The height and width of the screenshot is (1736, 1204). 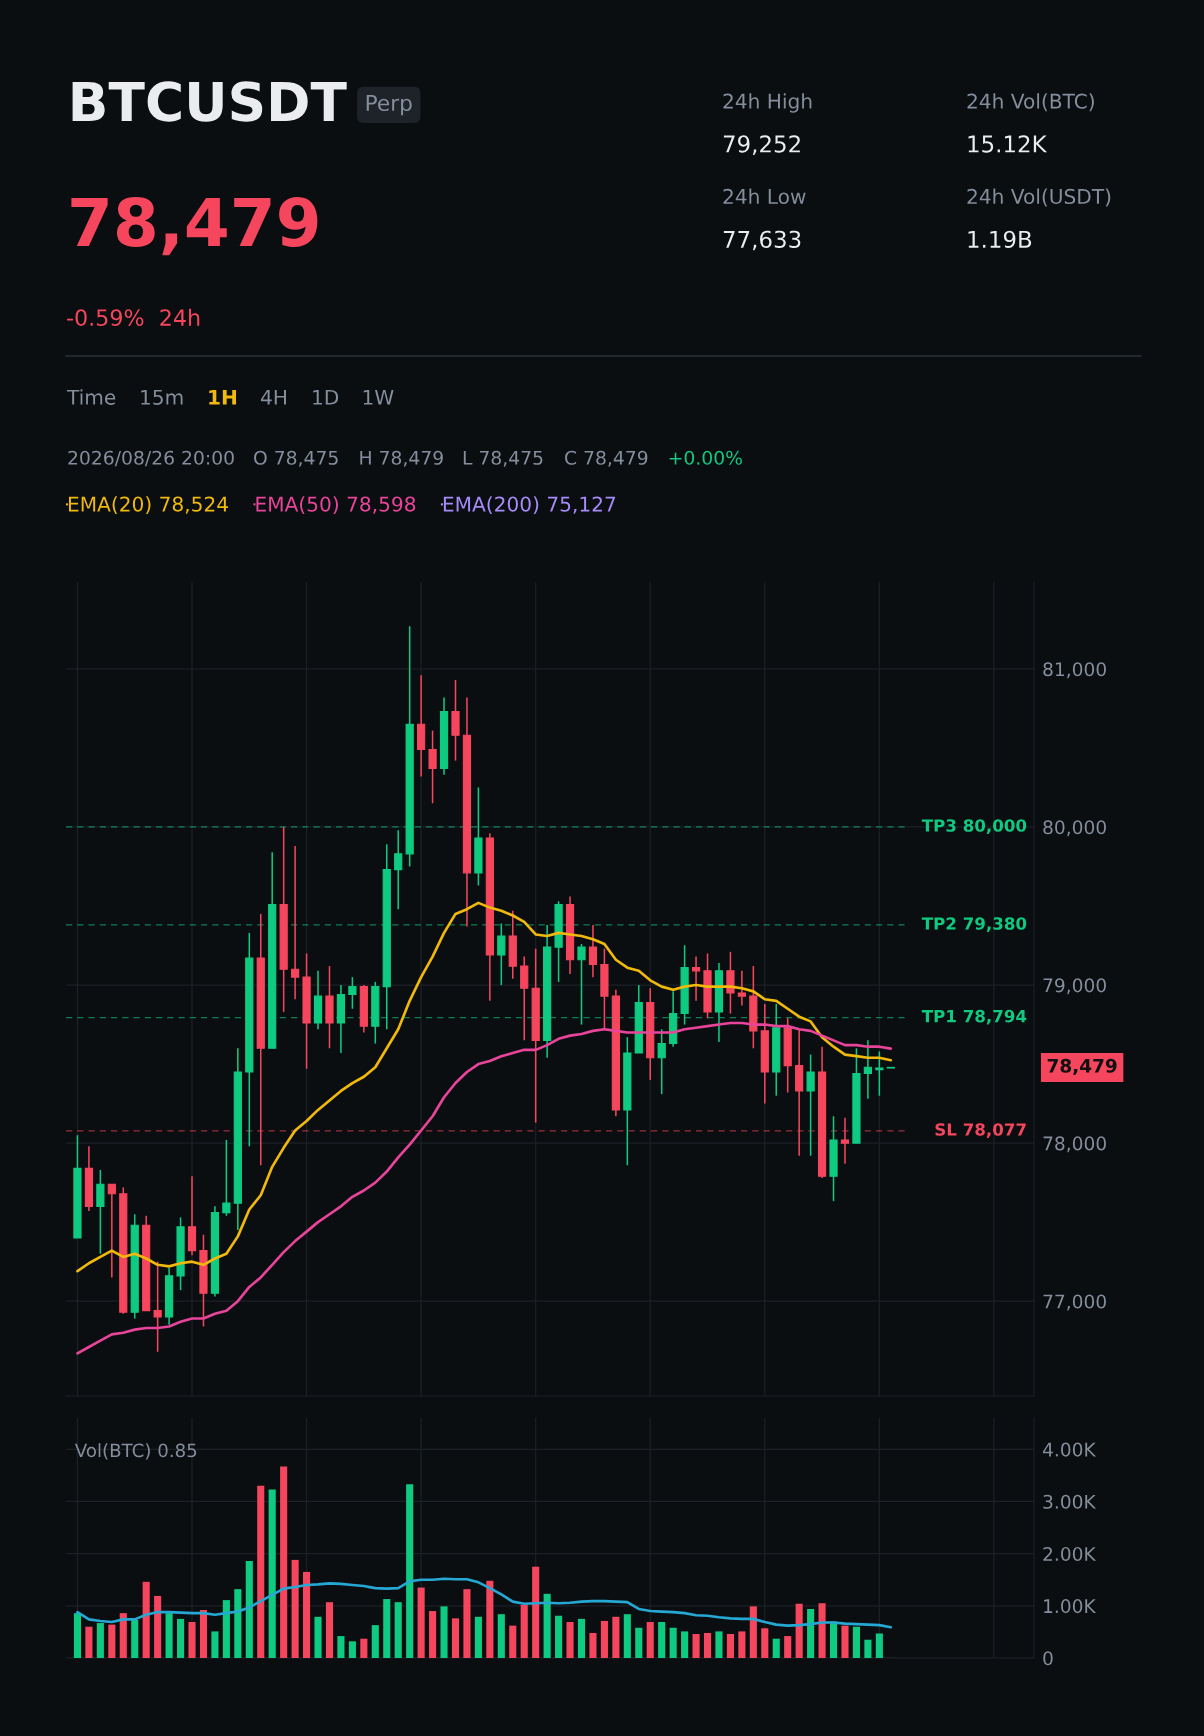 I want to click on text: 4H, so click(x=273, y=397).